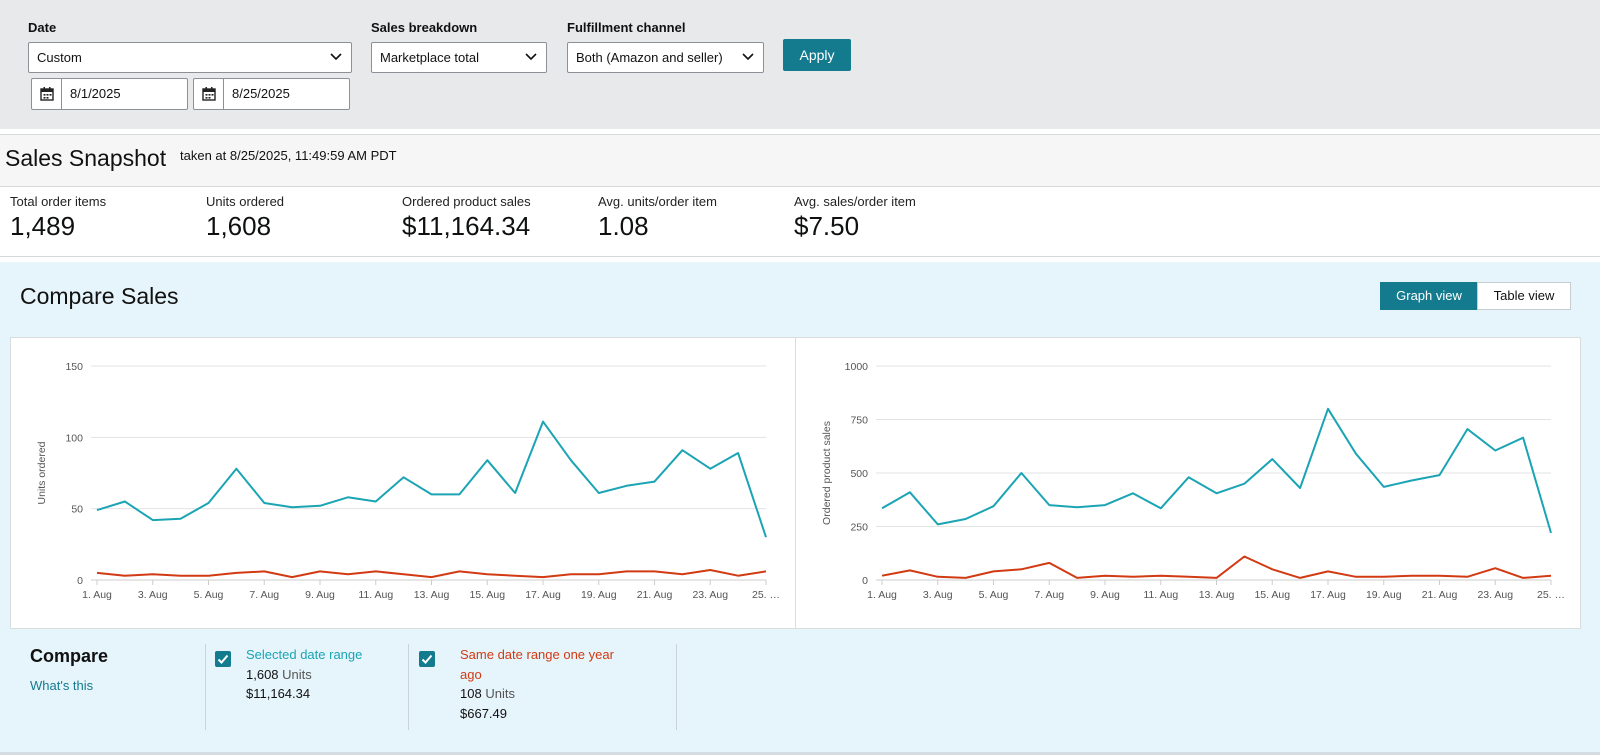 The image size is (1600, 755). What do you see at coordinates (62, 685) in the screenshot?
I see `whats-this-link: What's this` at bounding box center [62, 685].